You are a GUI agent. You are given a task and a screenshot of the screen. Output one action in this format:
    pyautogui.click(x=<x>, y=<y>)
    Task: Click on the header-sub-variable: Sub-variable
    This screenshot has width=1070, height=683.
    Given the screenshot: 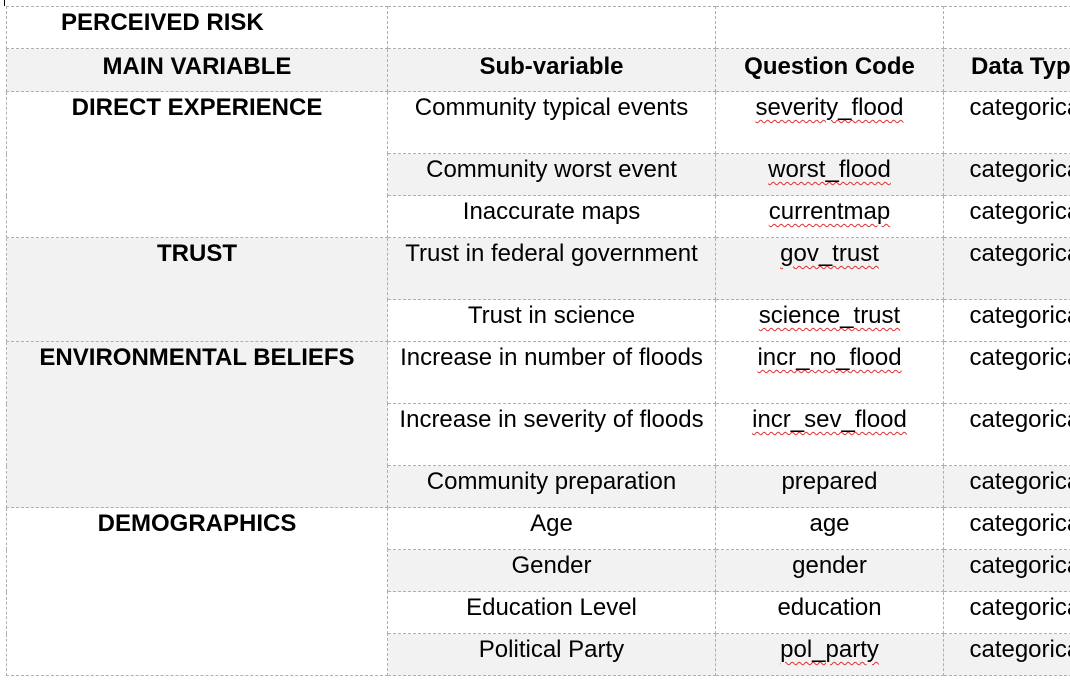 What is the action you would take?
    pyautogui.click(x=551, y=70)
    